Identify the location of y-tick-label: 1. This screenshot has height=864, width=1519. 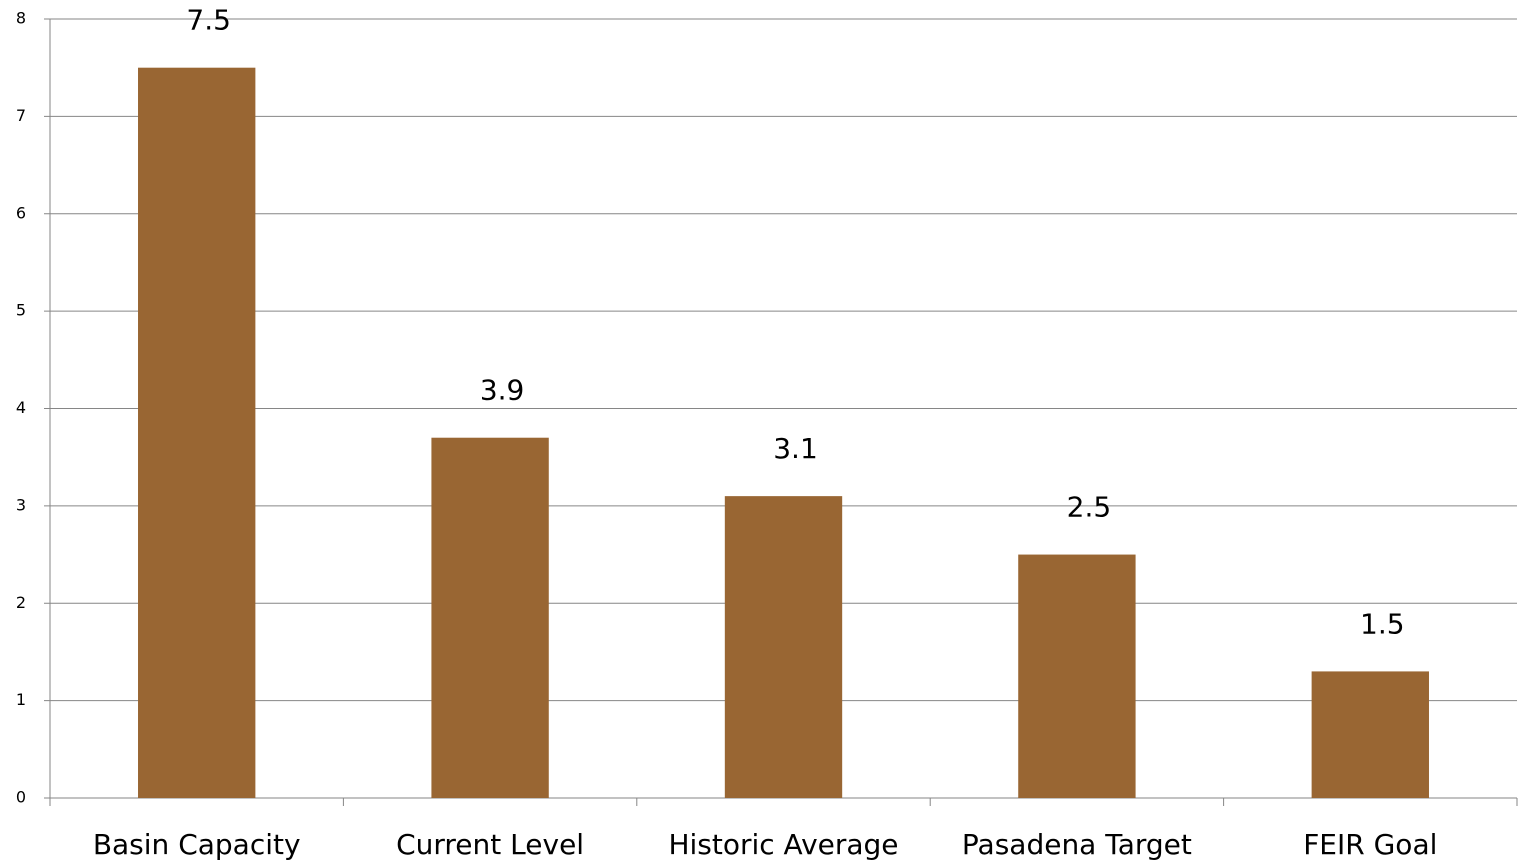
(21, 699).